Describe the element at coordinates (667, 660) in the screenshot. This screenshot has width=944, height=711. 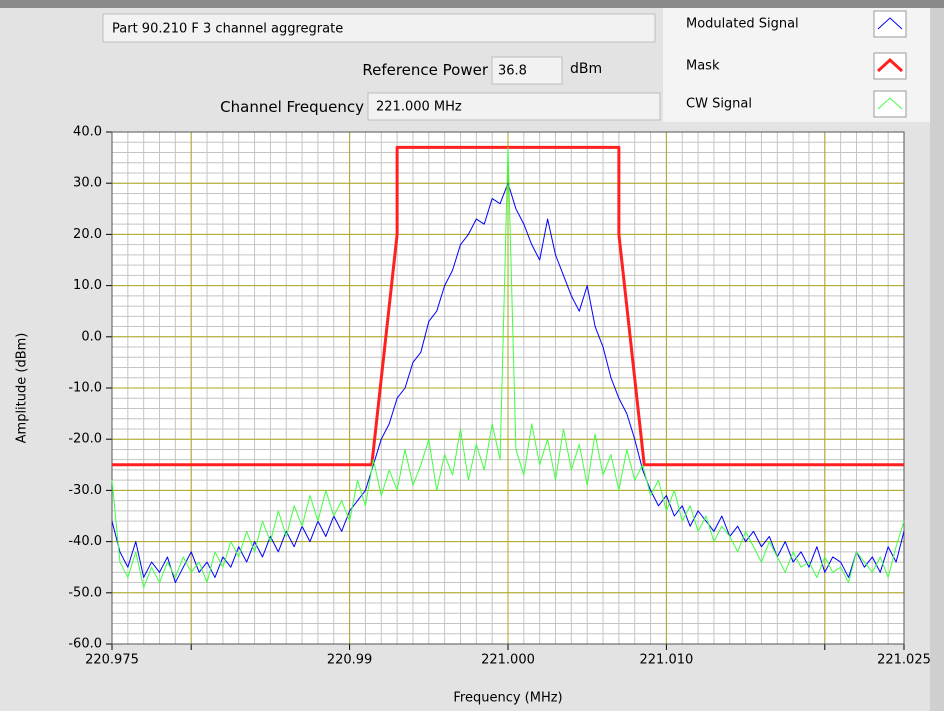
I see `x-tick-label: 221.010` at that location.